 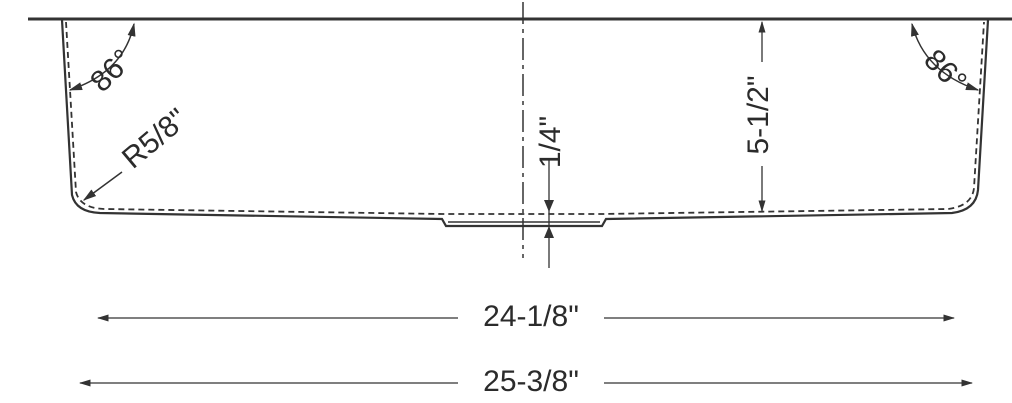 I want to click on angle-arc-right, so click(x=945, y=56).